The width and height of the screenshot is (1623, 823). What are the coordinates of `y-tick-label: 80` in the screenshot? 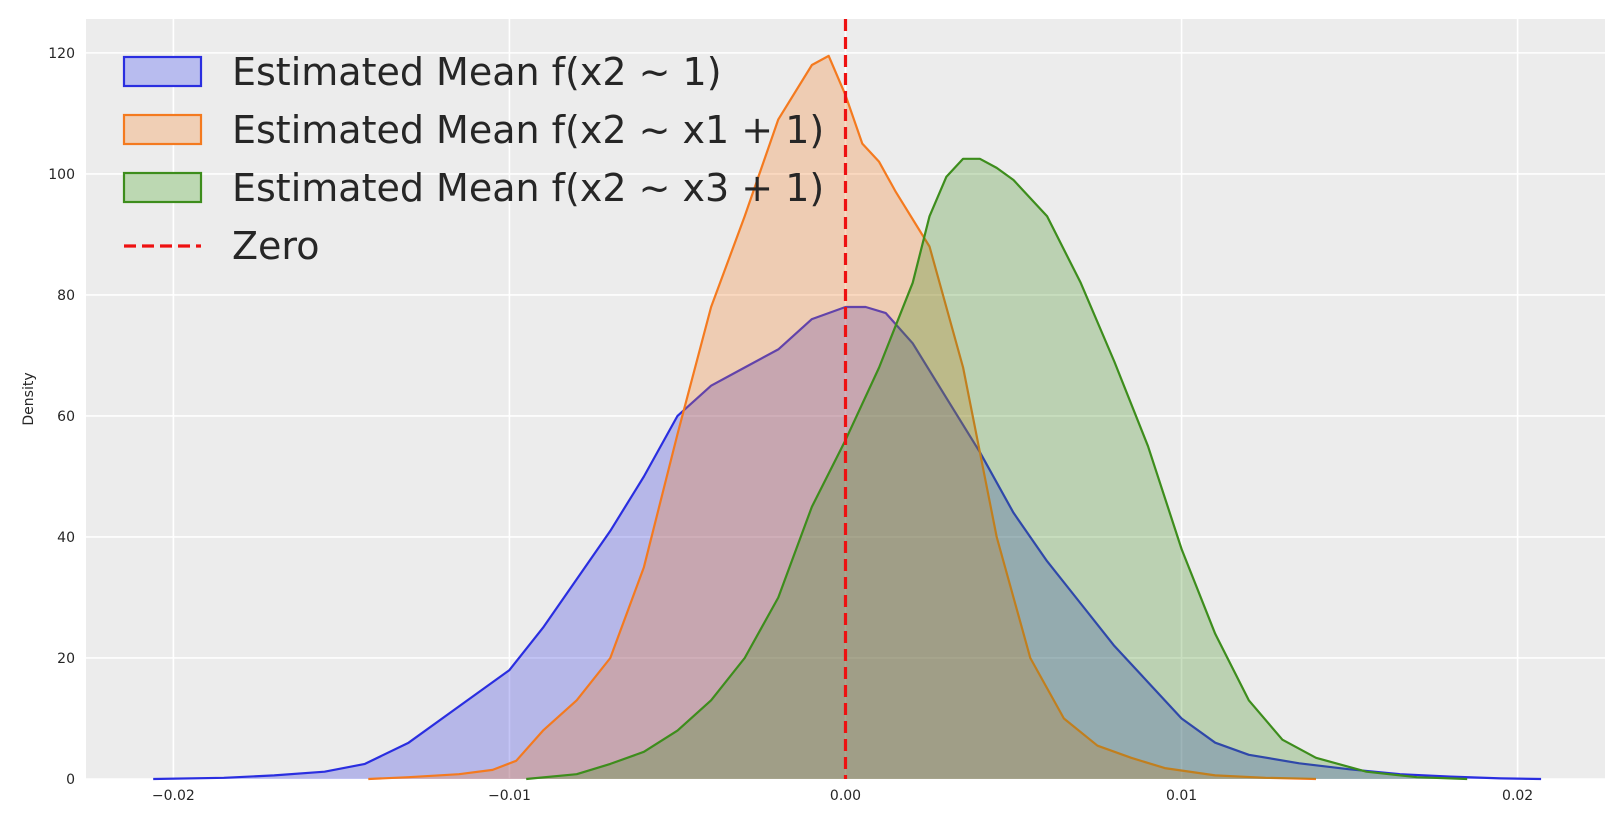 It's located at (66, 296).